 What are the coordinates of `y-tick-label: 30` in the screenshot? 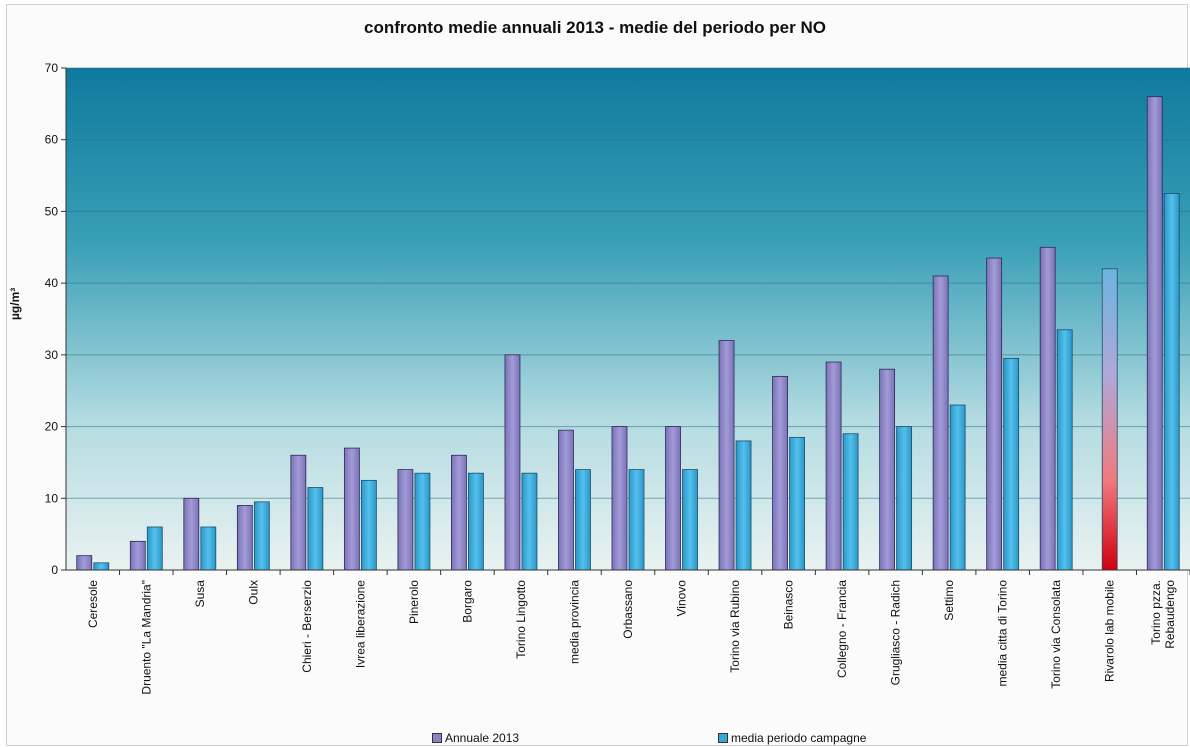 It's located at (52, 355).